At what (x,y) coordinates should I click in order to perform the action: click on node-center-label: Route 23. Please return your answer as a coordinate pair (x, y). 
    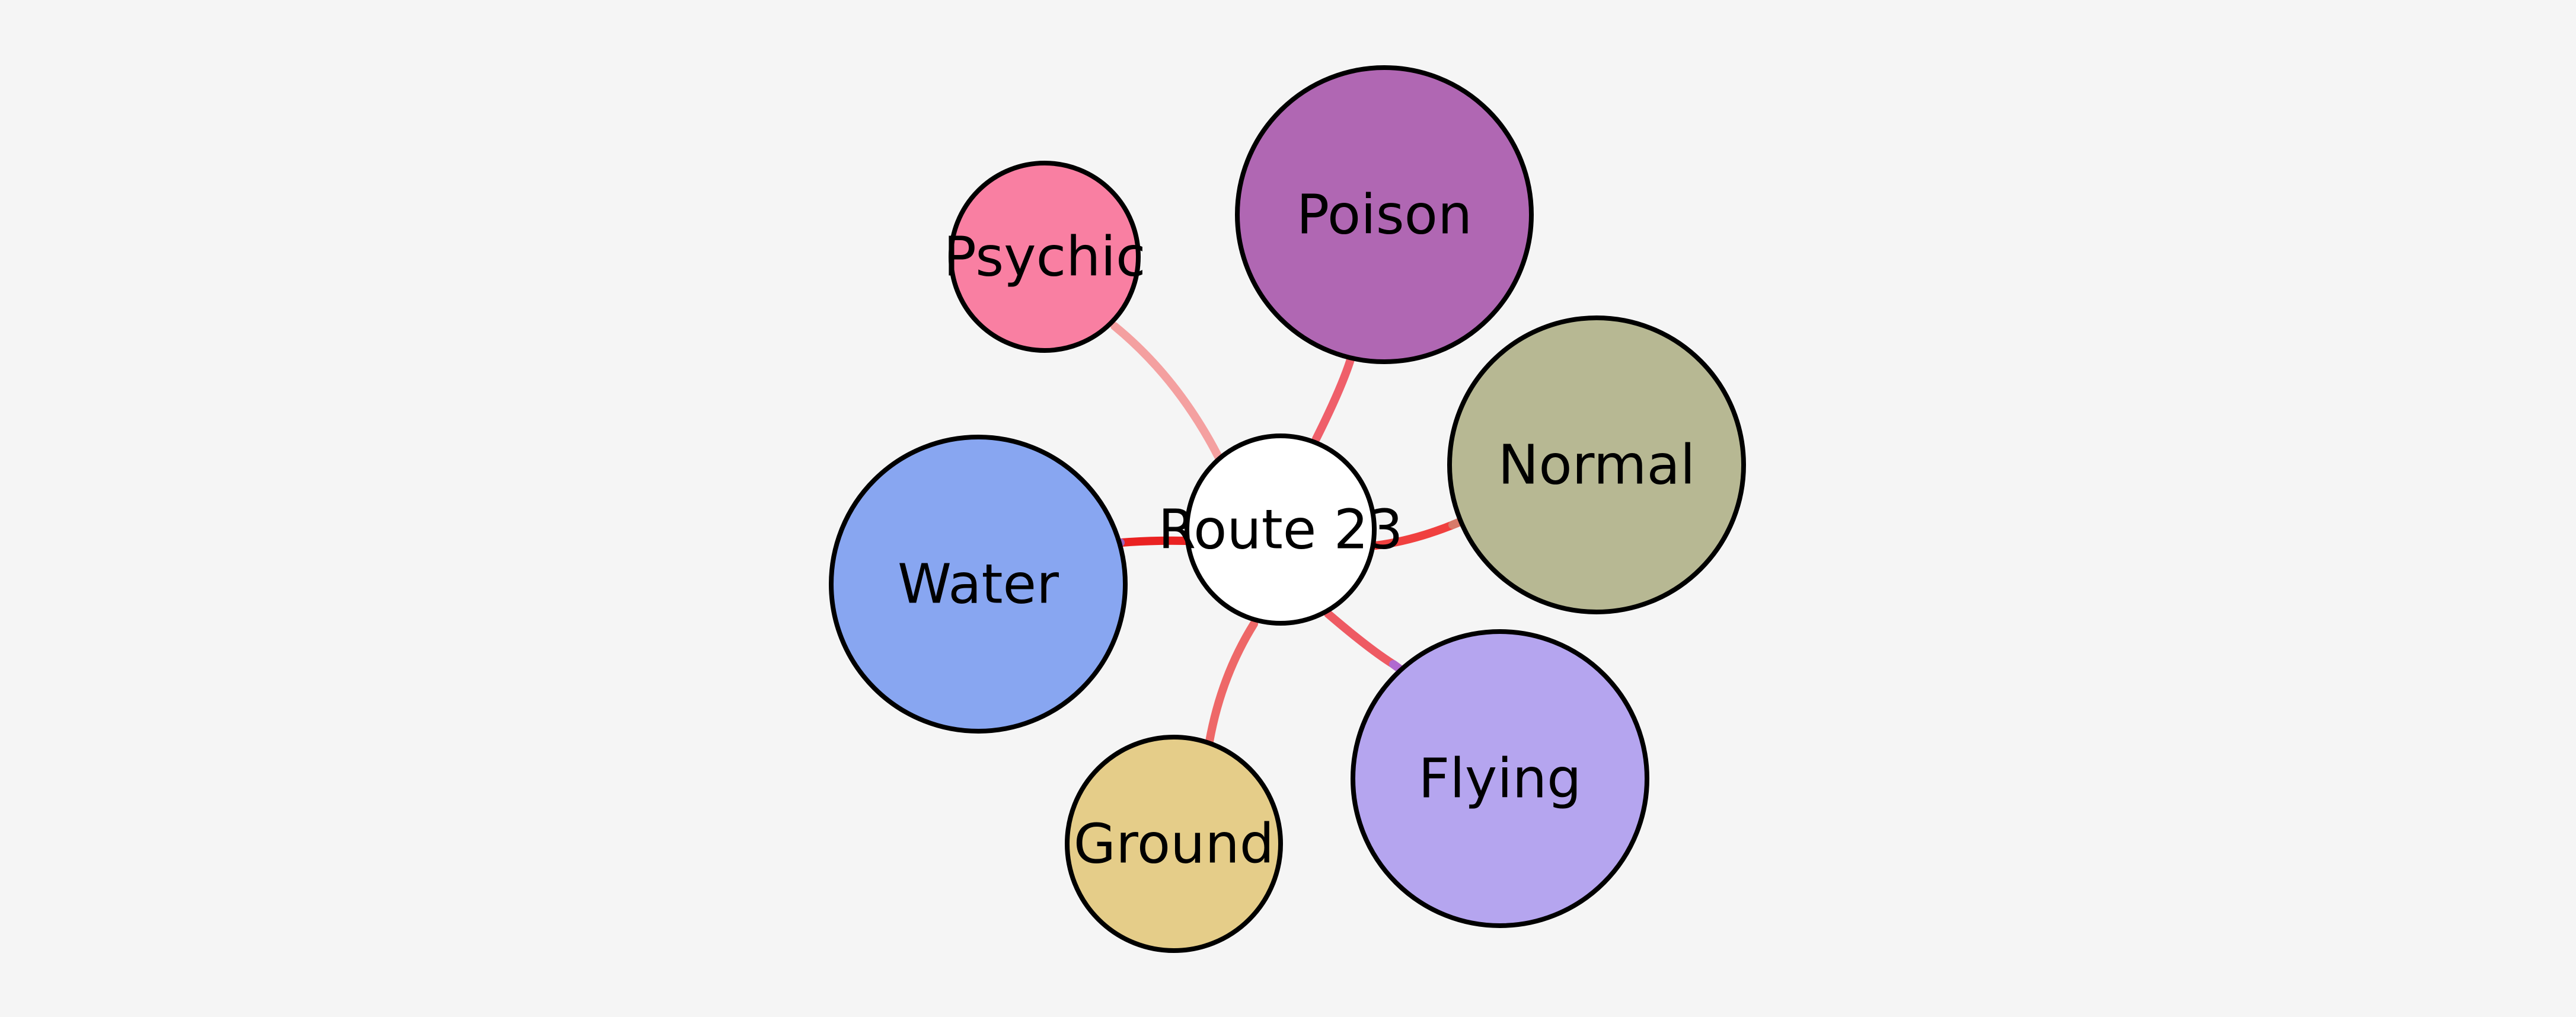
    Looking at the image, I should click on (1280, 530).